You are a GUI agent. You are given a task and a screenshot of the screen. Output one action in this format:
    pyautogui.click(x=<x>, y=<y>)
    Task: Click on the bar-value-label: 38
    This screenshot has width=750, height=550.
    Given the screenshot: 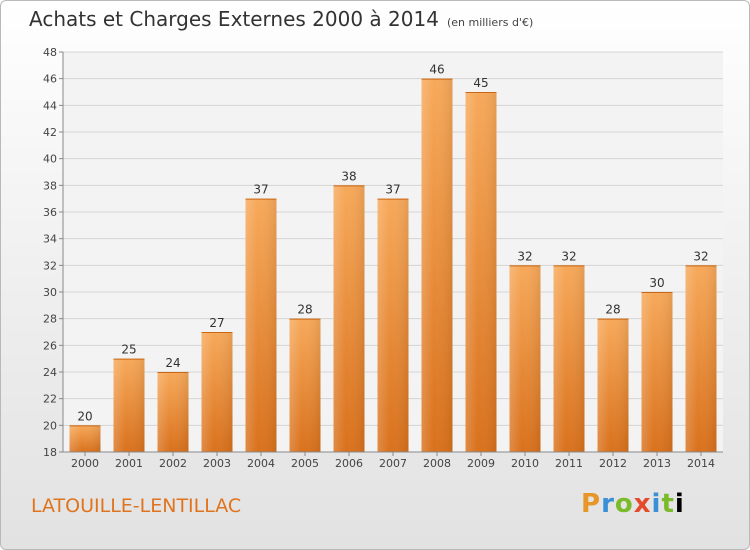 What is the action you would take?
    pyautogui.click(x=348, y=176)
    